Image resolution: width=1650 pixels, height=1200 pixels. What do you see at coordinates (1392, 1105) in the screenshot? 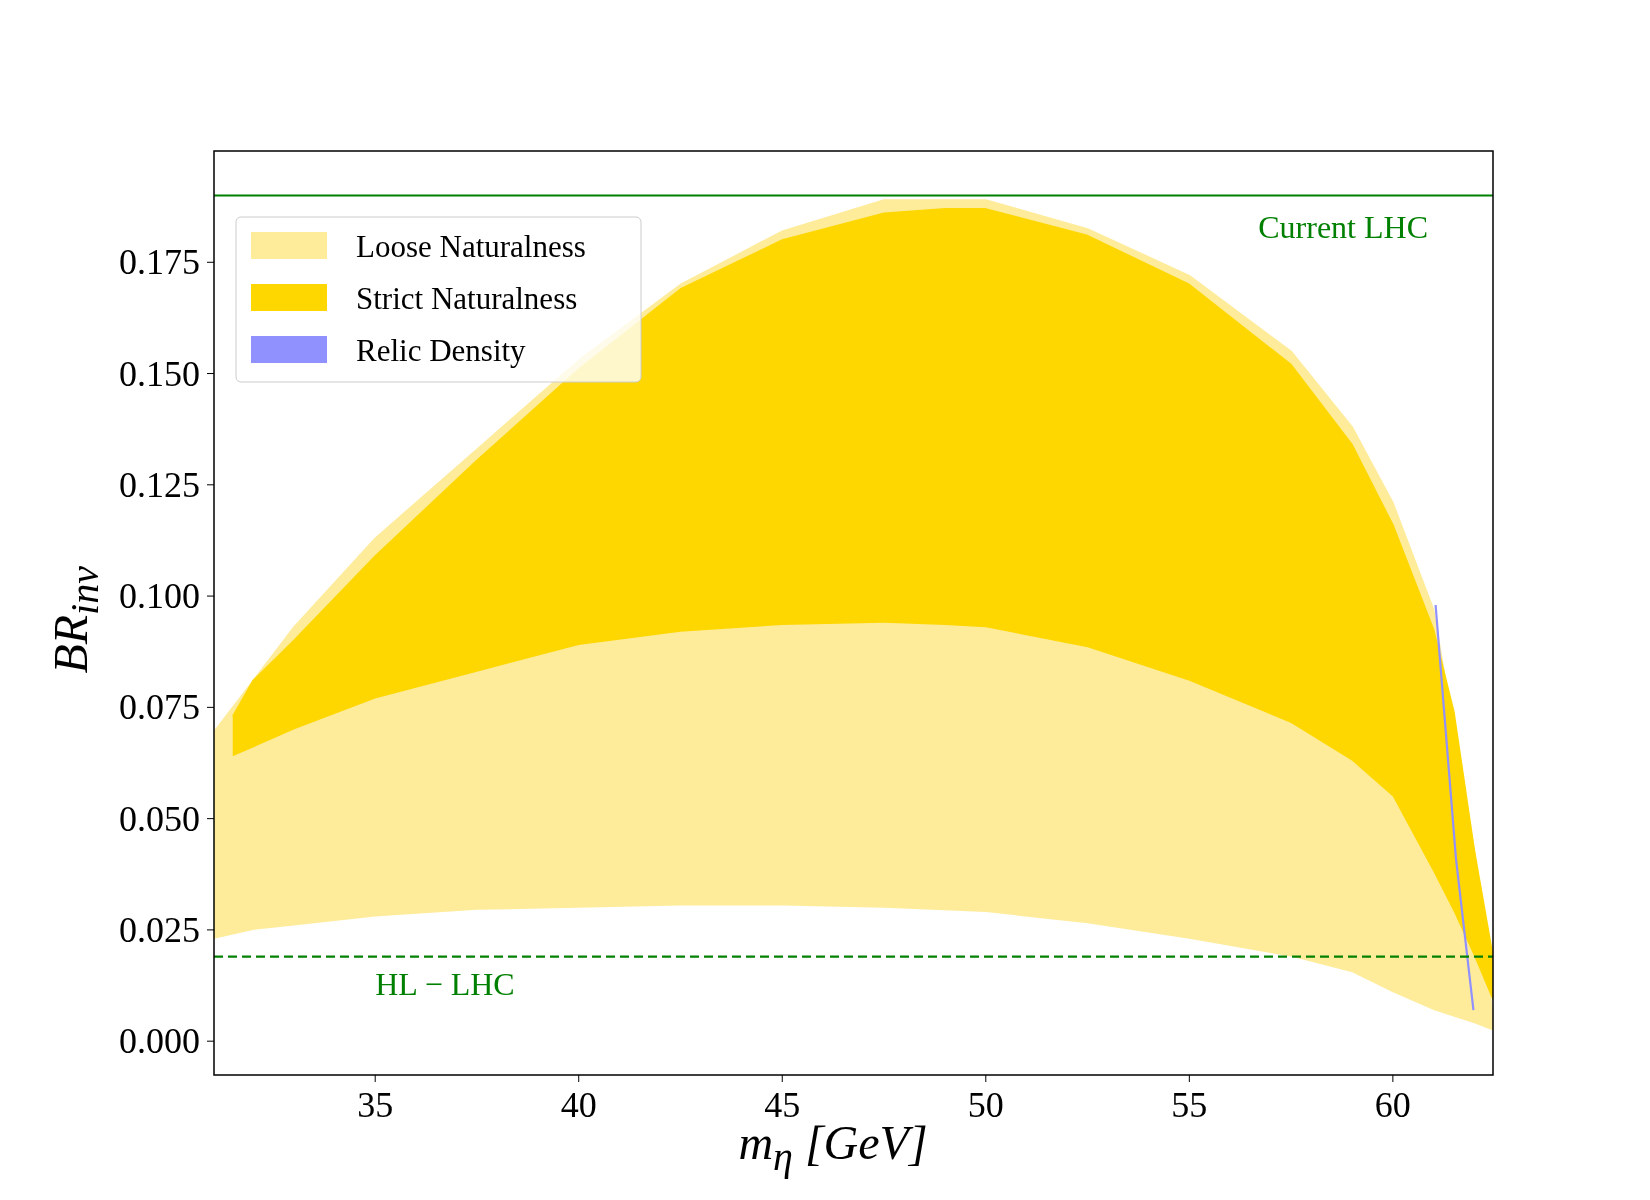
I see `x-tick-label: 60` at bounding box center [1392, 1105].